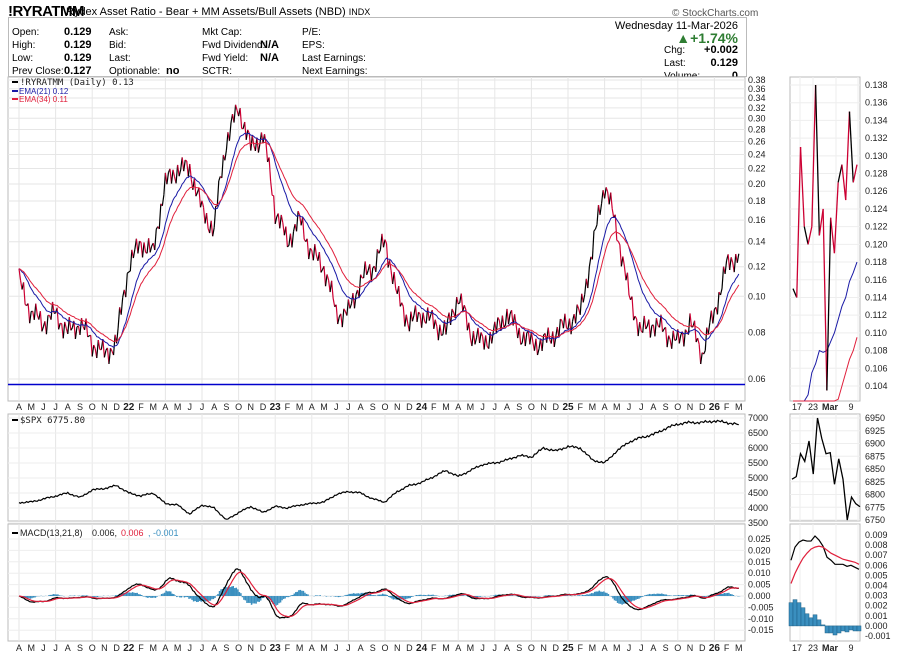 The height and width of the screenshot is (663, 900). Describe the element at coordinates (759, 562) in the screenshot. I see `y-tick-label: 0.015` at that location.